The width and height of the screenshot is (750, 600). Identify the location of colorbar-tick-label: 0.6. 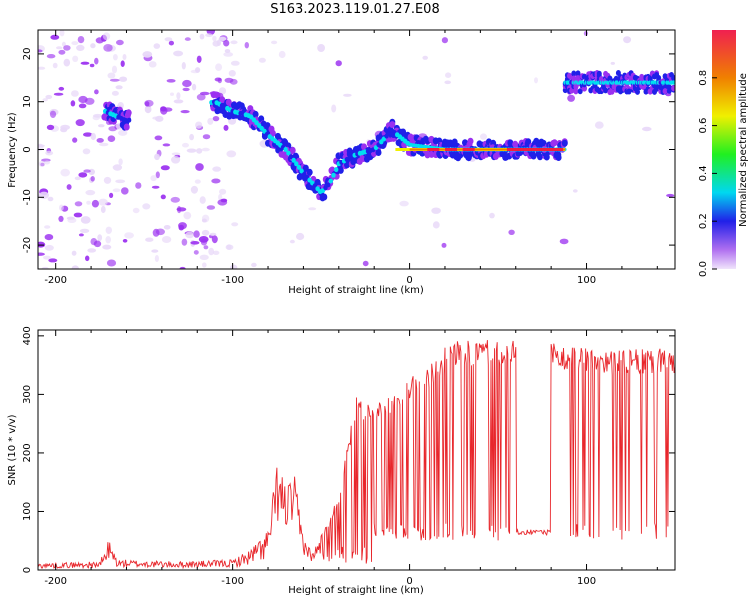
(703, 126).